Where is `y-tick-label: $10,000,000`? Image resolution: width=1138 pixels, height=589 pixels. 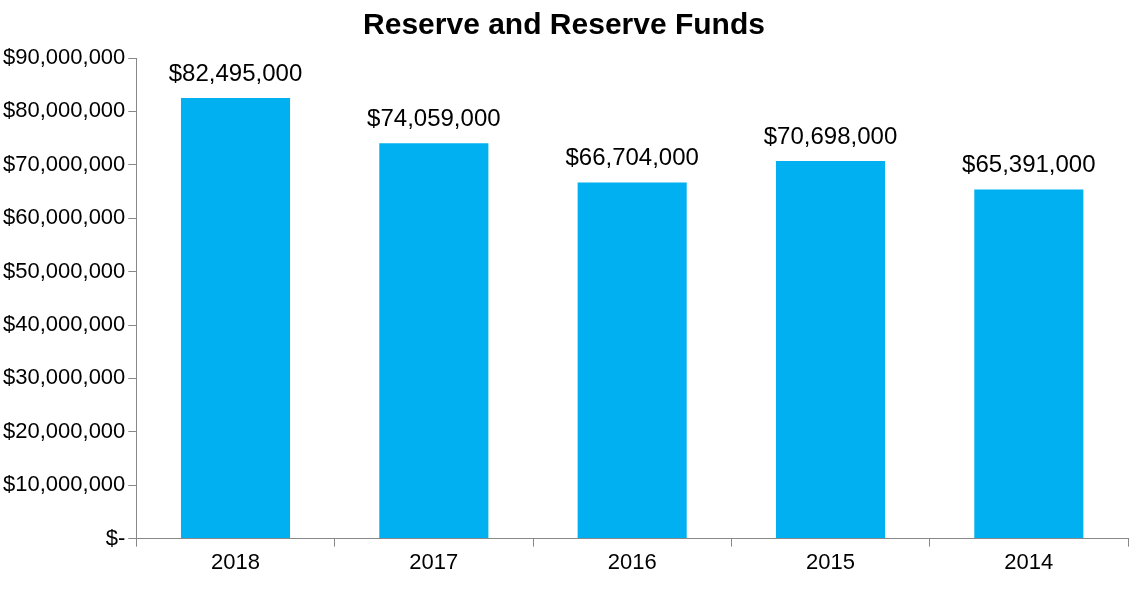 y-tick-label: $10,000,000 is located at coordinates (64, 484).